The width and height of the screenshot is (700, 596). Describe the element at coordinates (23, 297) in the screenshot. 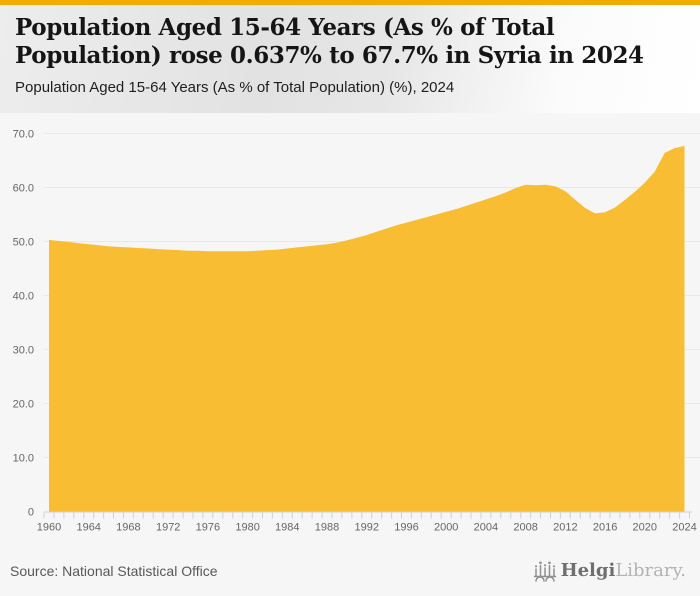

I see `y-tick-label: 40.0` at that location.